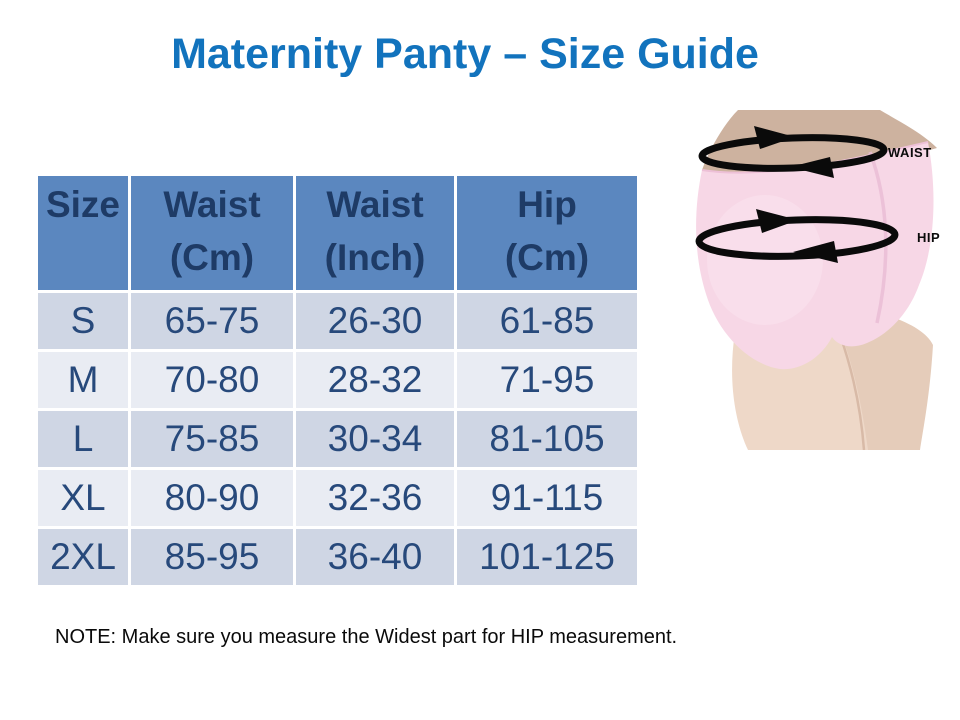 The image size is (960, 720). What do you see at coordinates (547, 204) in the screenshot?
I see `column-label: Hip` at bounding box center [547, 204].